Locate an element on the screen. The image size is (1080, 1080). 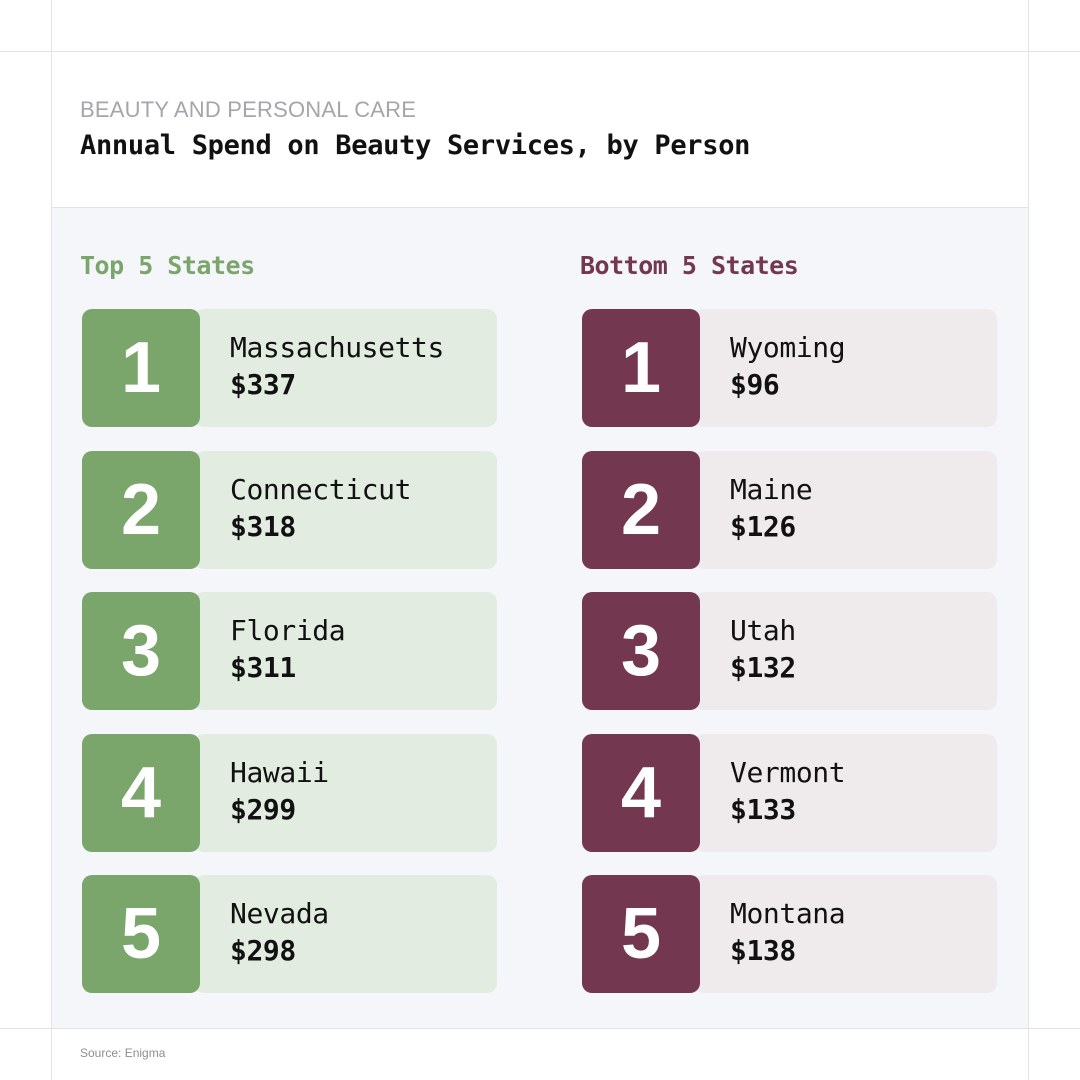
state-card: Nevada $298 is located at coordinates (345, 934).